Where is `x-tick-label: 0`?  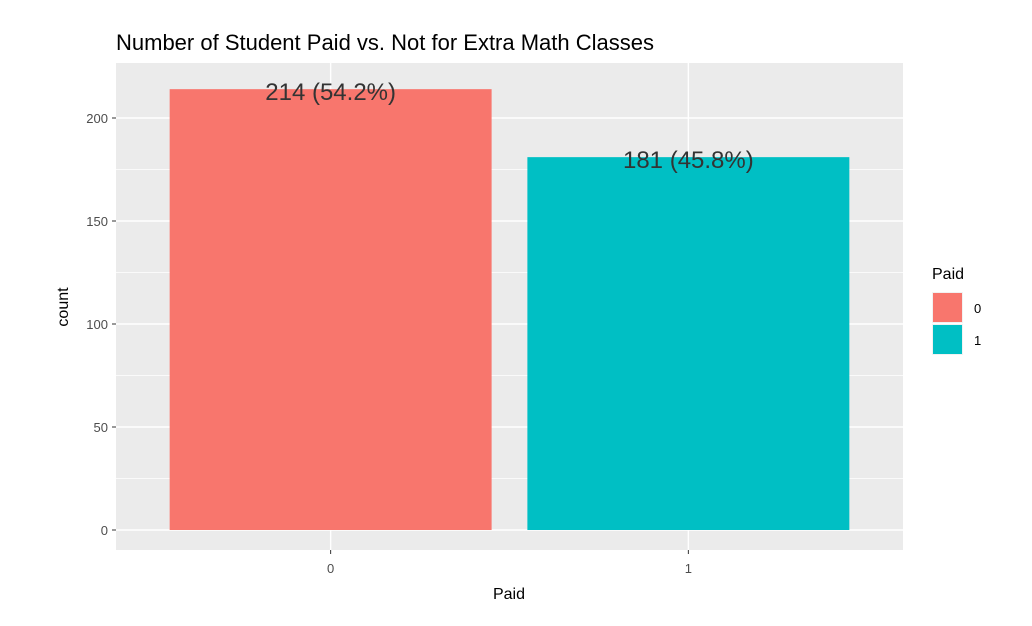 x-tick-label: 0 is located at coordinates (330, 568).